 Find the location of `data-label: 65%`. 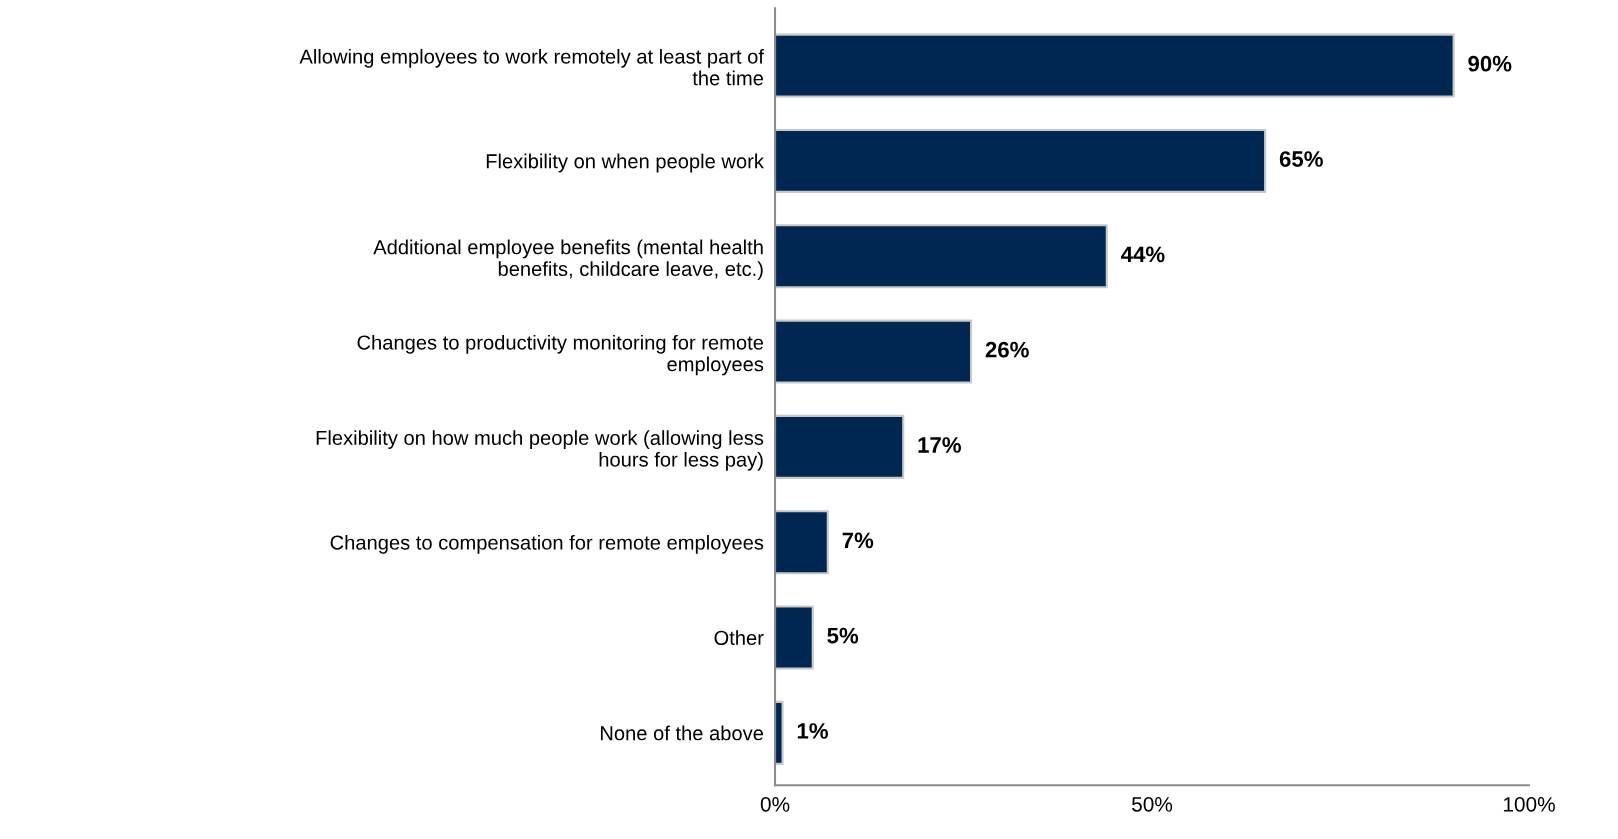

data-label: 65% is located at coordinates (1301, 159).